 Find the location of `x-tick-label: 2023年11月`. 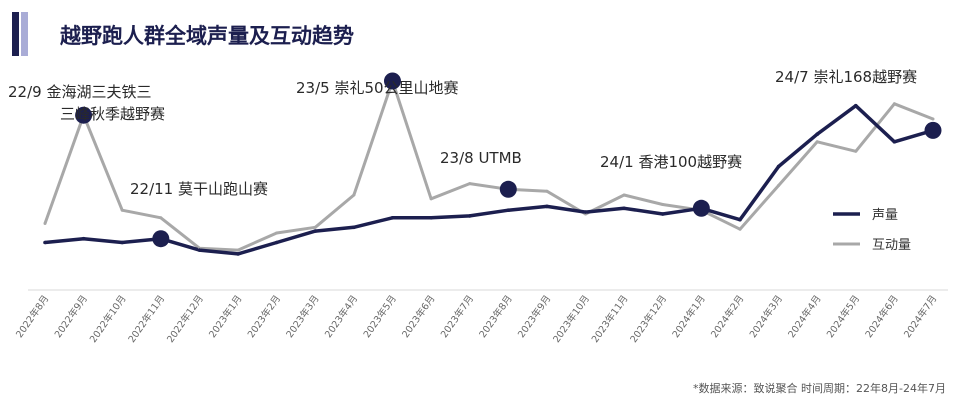

x-tick-label: 2023年11月 is located at coordinates (610, 319).